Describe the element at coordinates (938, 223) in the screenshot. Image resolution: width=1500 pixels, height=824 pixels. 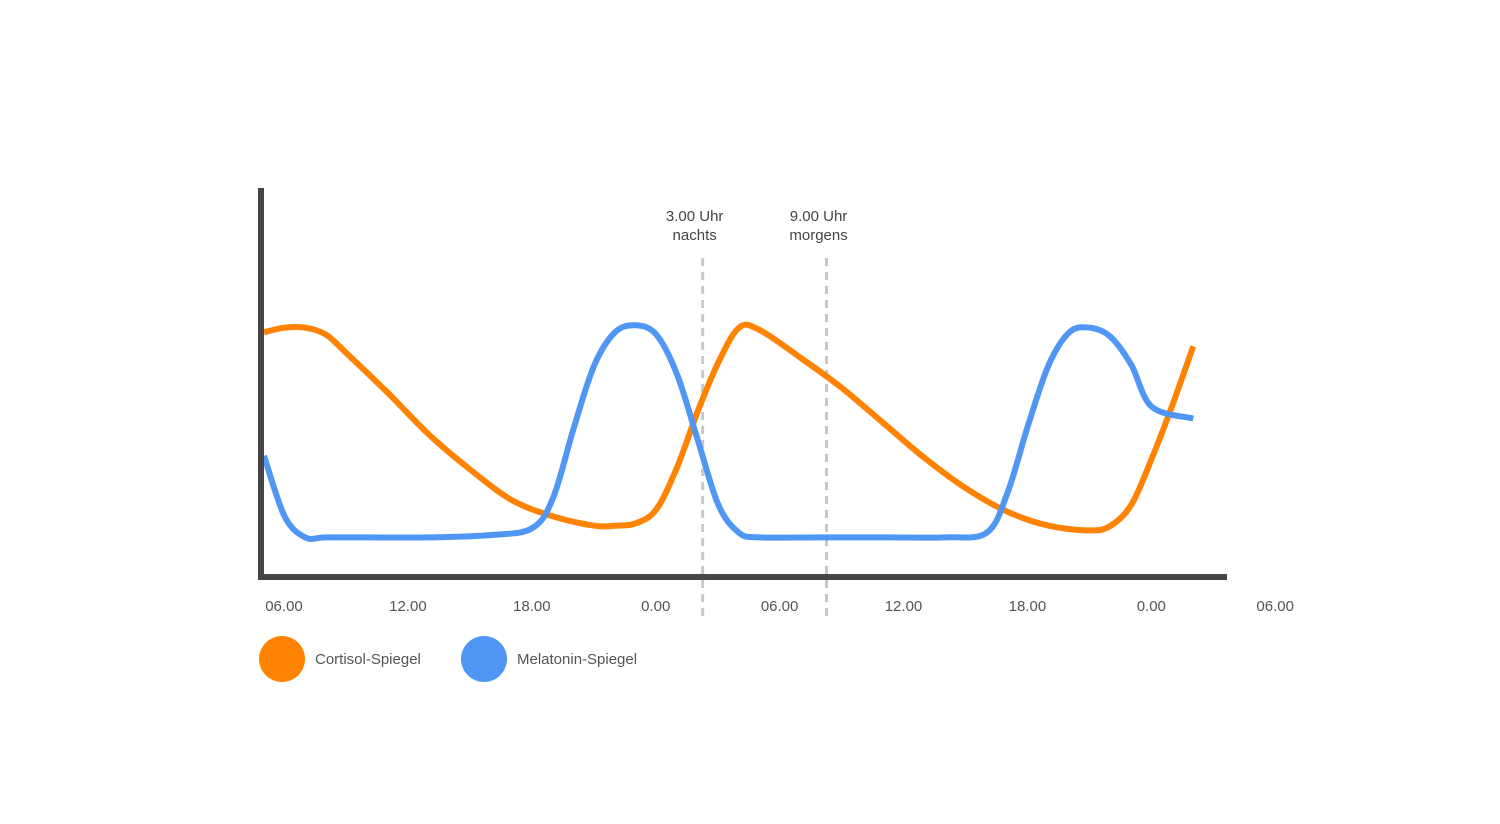
I see `person-figure-morning` at that location.